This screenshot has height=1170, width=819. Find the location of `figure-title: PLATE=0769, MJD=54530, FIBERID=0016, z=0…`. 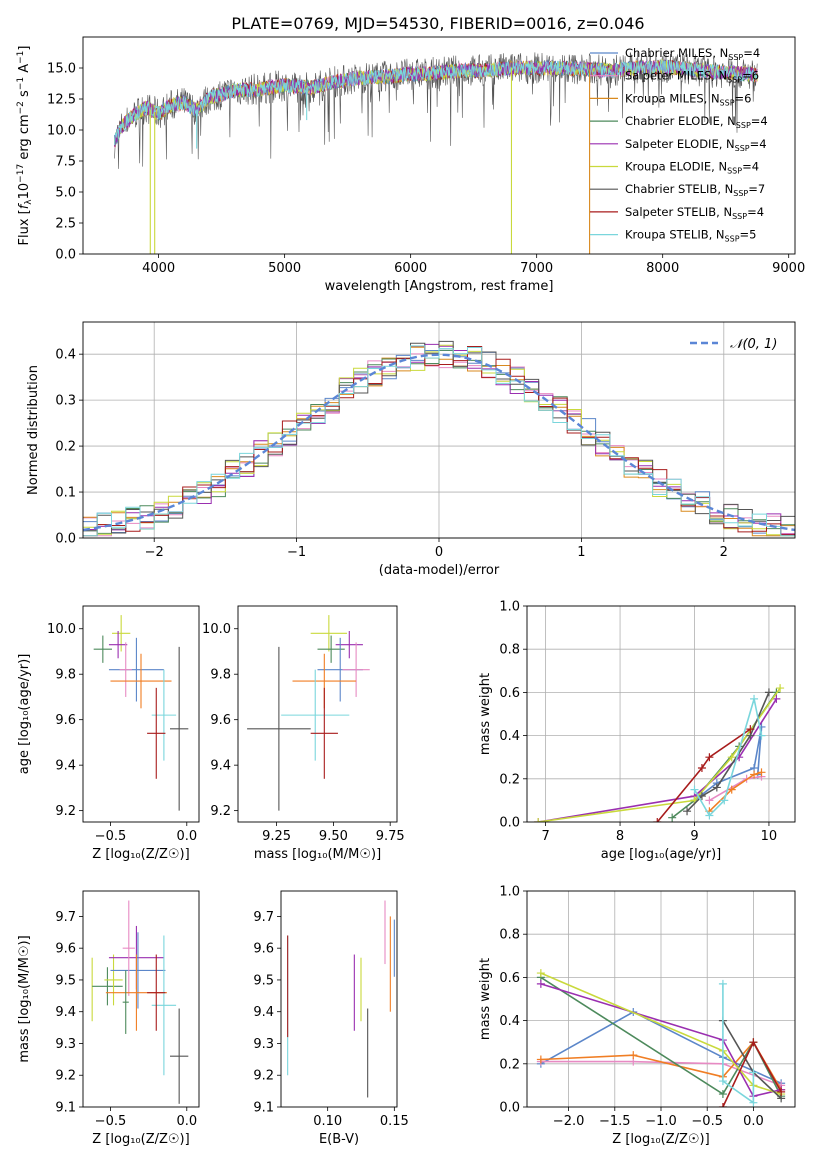

figure-title: PLATE=0769, MJD=54530, FIBERID=0016, z=0… is located at coordinates (437, 23).